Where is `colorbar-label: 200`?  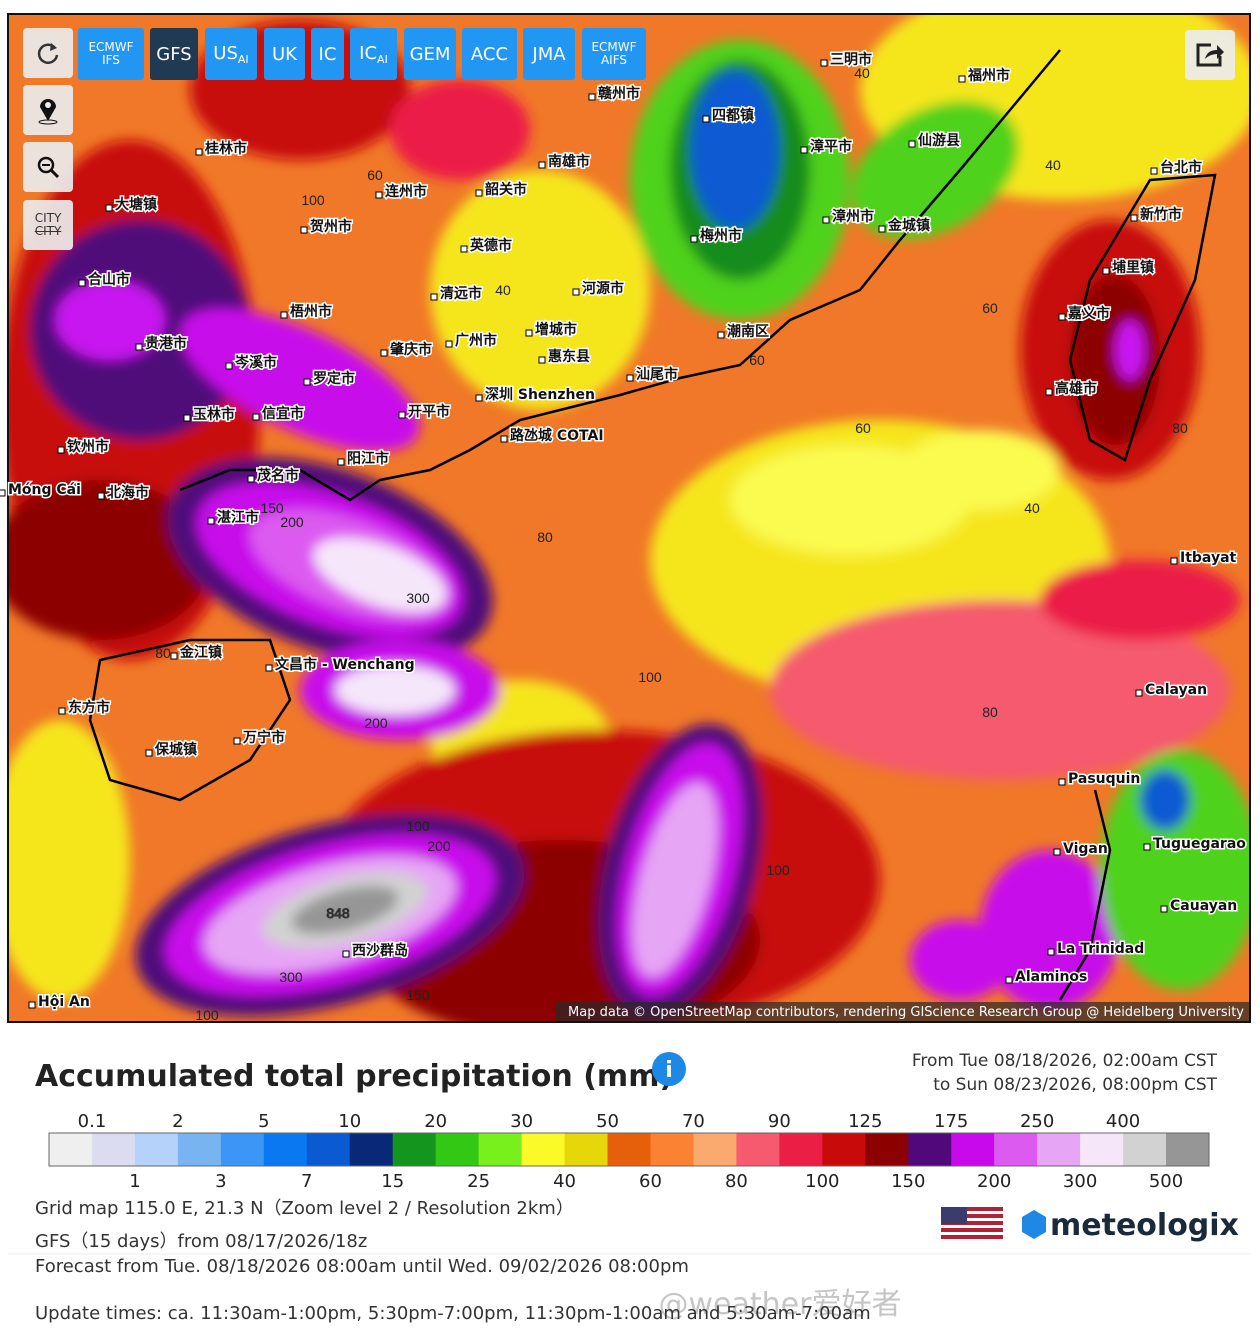 colorbar-label: 200 is located at coordinates (994, 1181).